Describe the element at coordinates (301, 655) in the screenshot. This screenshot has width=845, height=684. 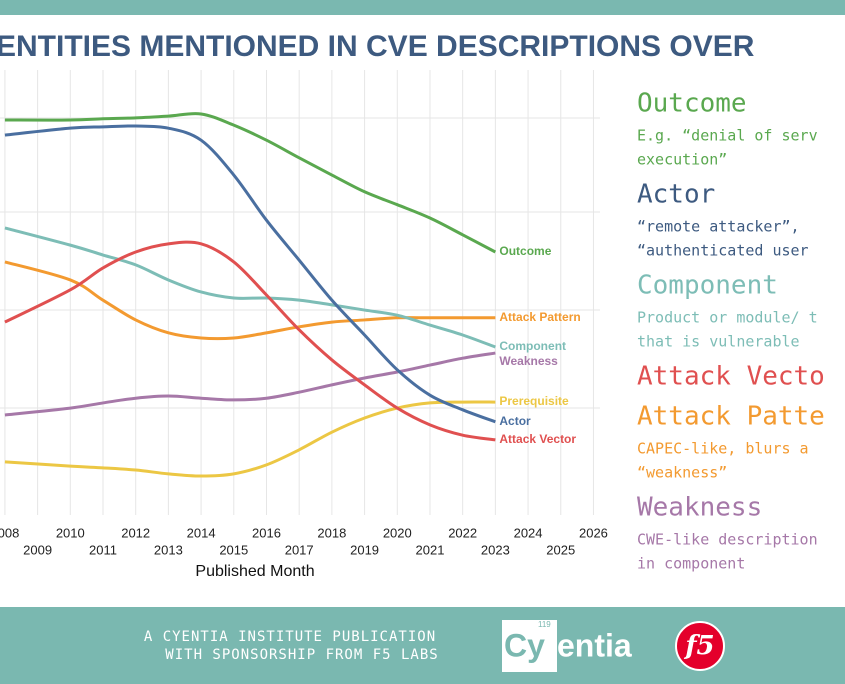
I see `footer-text: WITH SPONSORSHIP FROM F5 LABS` at that location.